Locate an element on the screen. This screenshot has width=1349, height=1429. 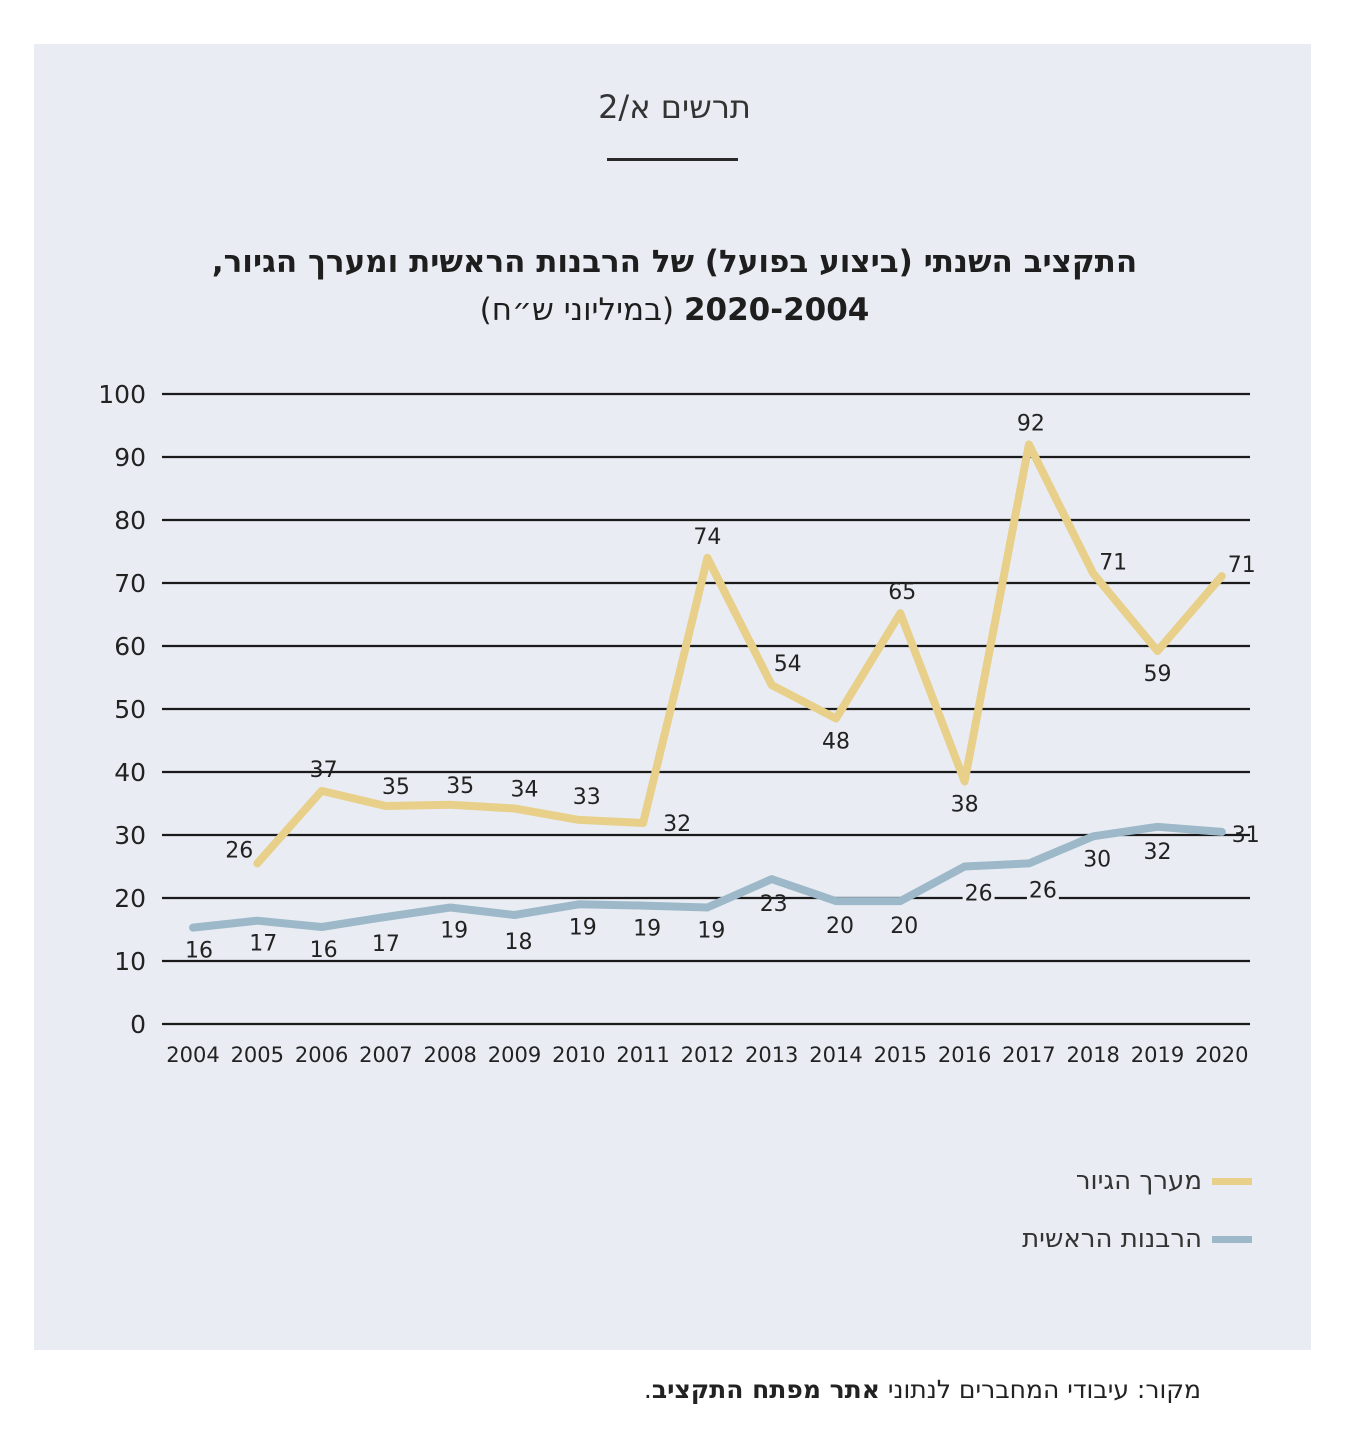
data-label-0-2008: 35 is located at coordinates (460, 786).